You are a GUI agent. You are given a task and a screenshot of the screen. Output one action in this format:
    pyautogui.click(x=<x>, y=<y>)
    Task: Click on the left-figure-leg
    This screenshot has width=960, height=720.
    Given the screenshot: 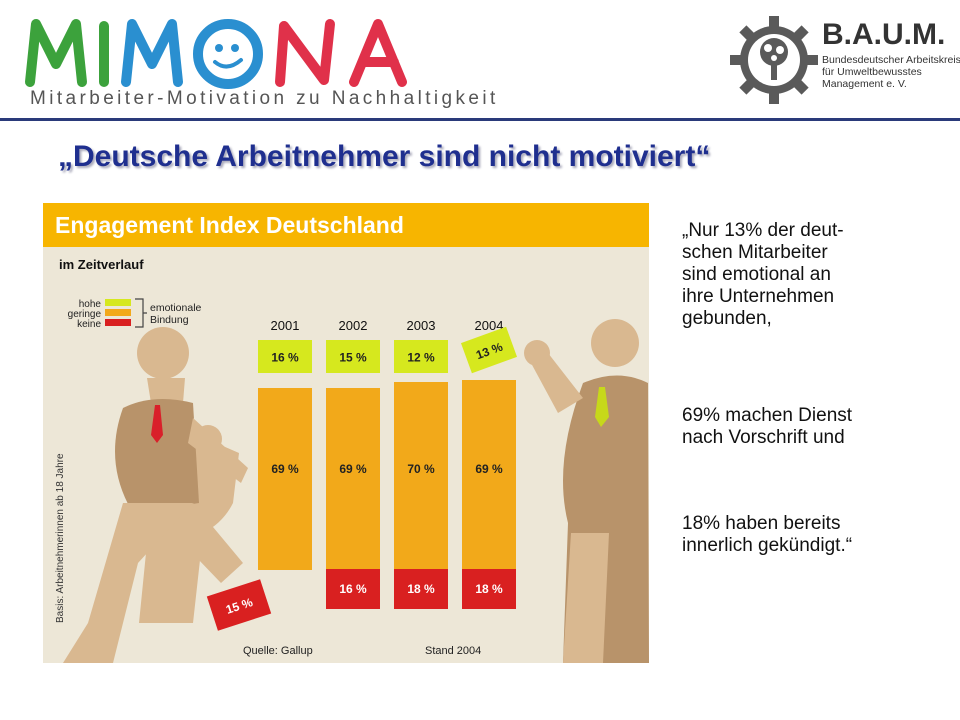 What is the action you would take?
    pyautogui.click(x=128, y=583)
    